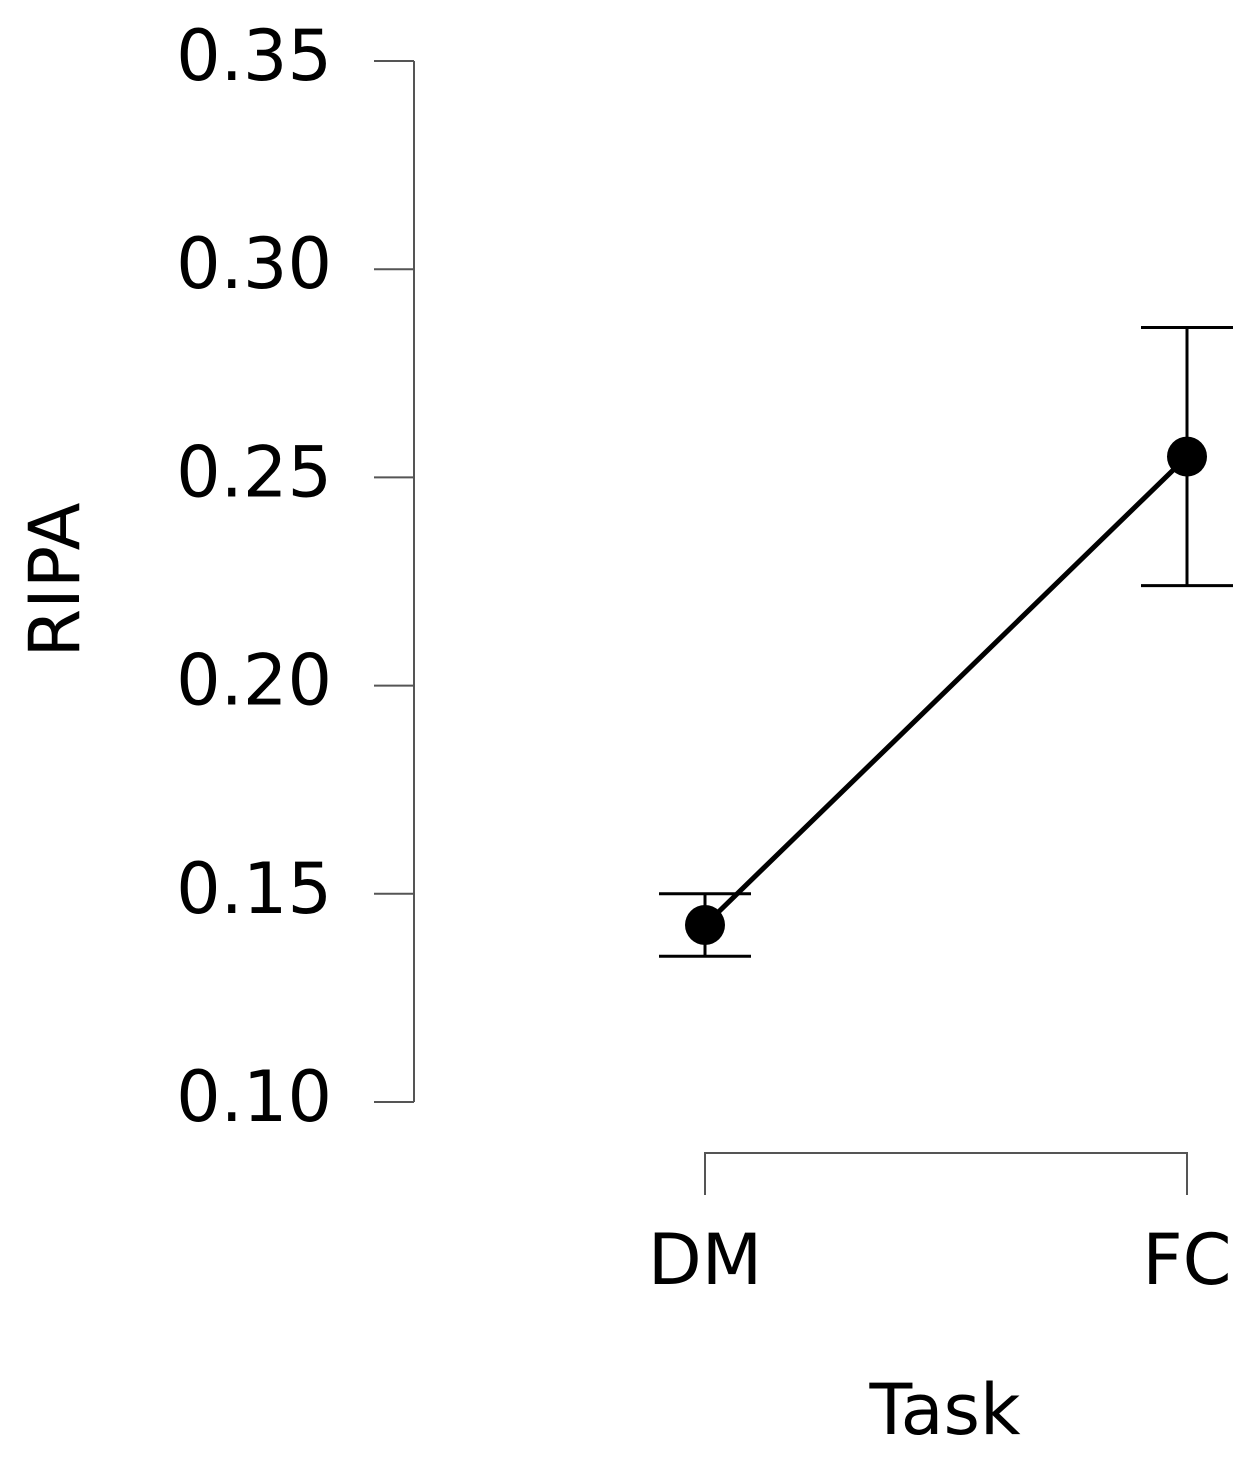  I want to click on x-axis, so click(946, 1173).